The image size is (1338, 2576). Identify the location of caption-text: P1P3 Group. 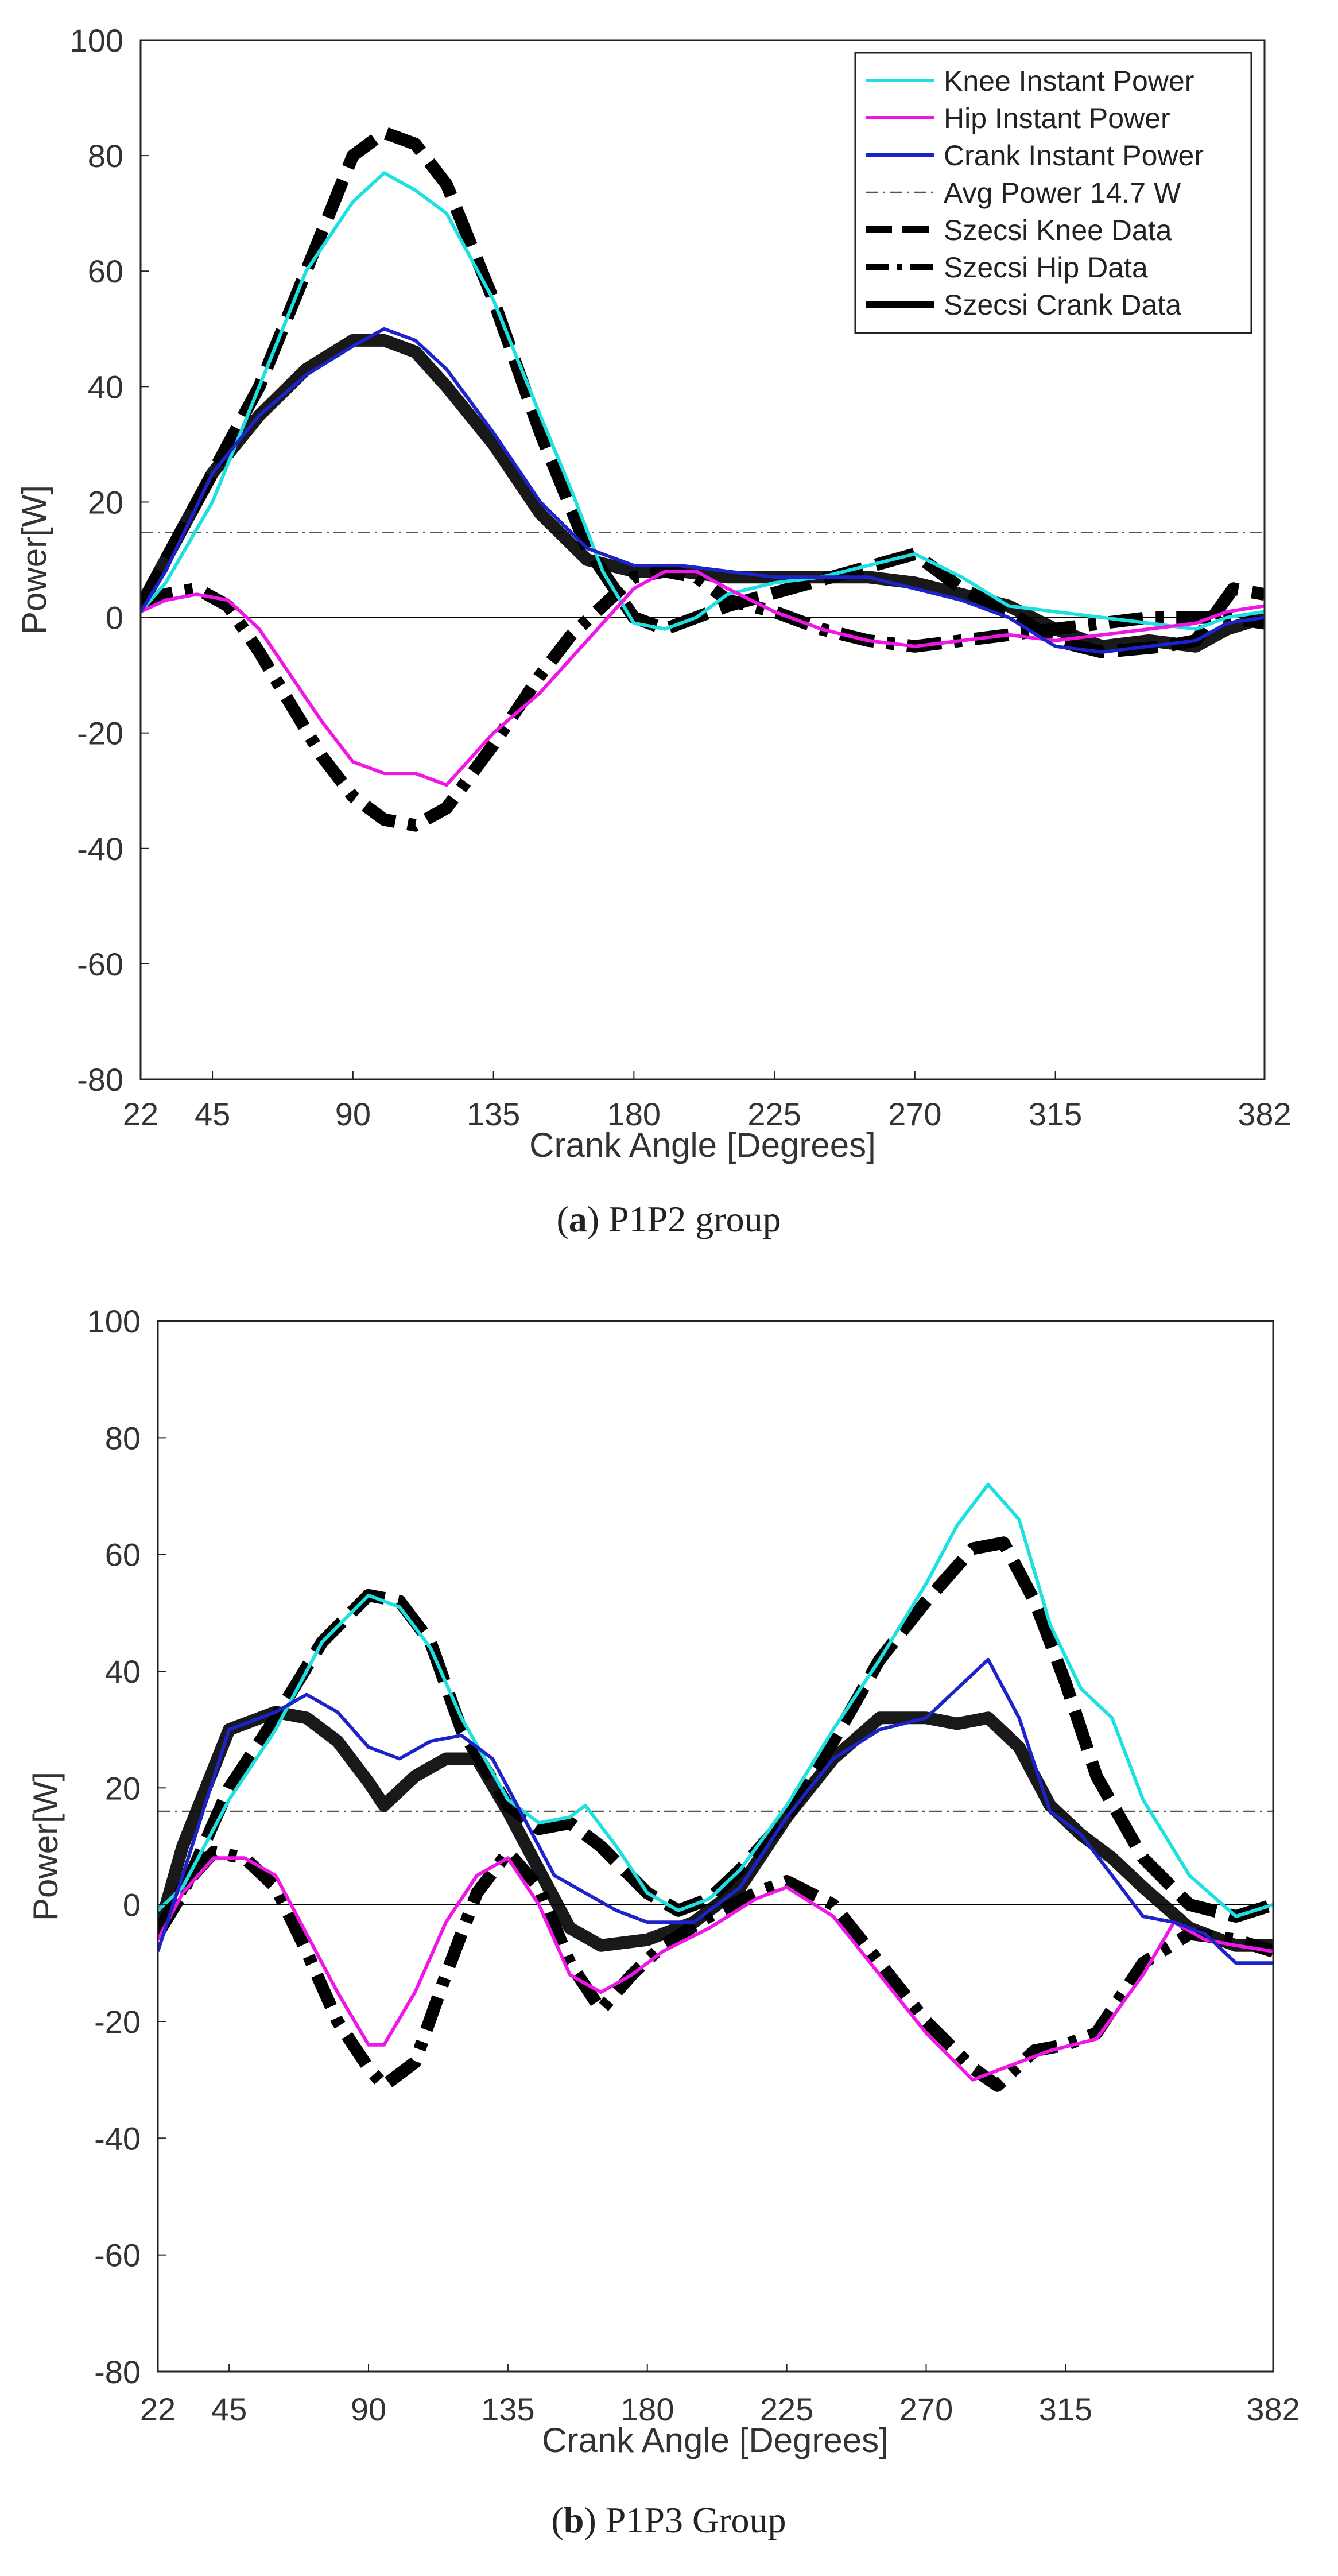
(696, 2520).